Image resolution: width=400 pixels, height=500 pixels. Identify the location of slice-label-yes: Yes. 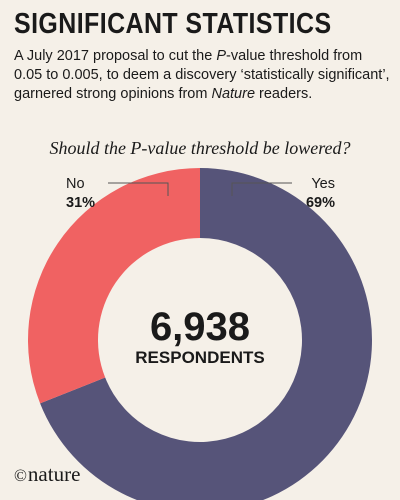
(323, 184).